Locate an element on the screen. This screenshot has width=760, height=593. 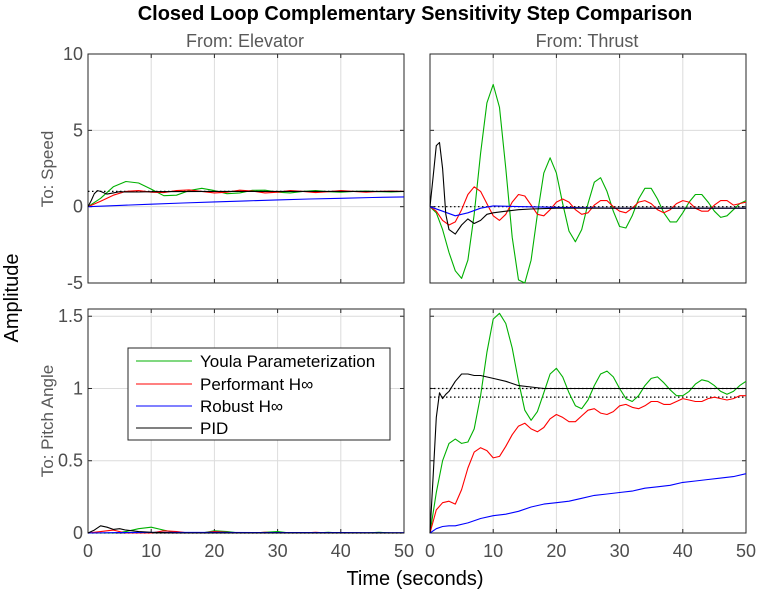
row-label-pitch-angle: To: Pitch Angle is located at coordinates (47, 421).